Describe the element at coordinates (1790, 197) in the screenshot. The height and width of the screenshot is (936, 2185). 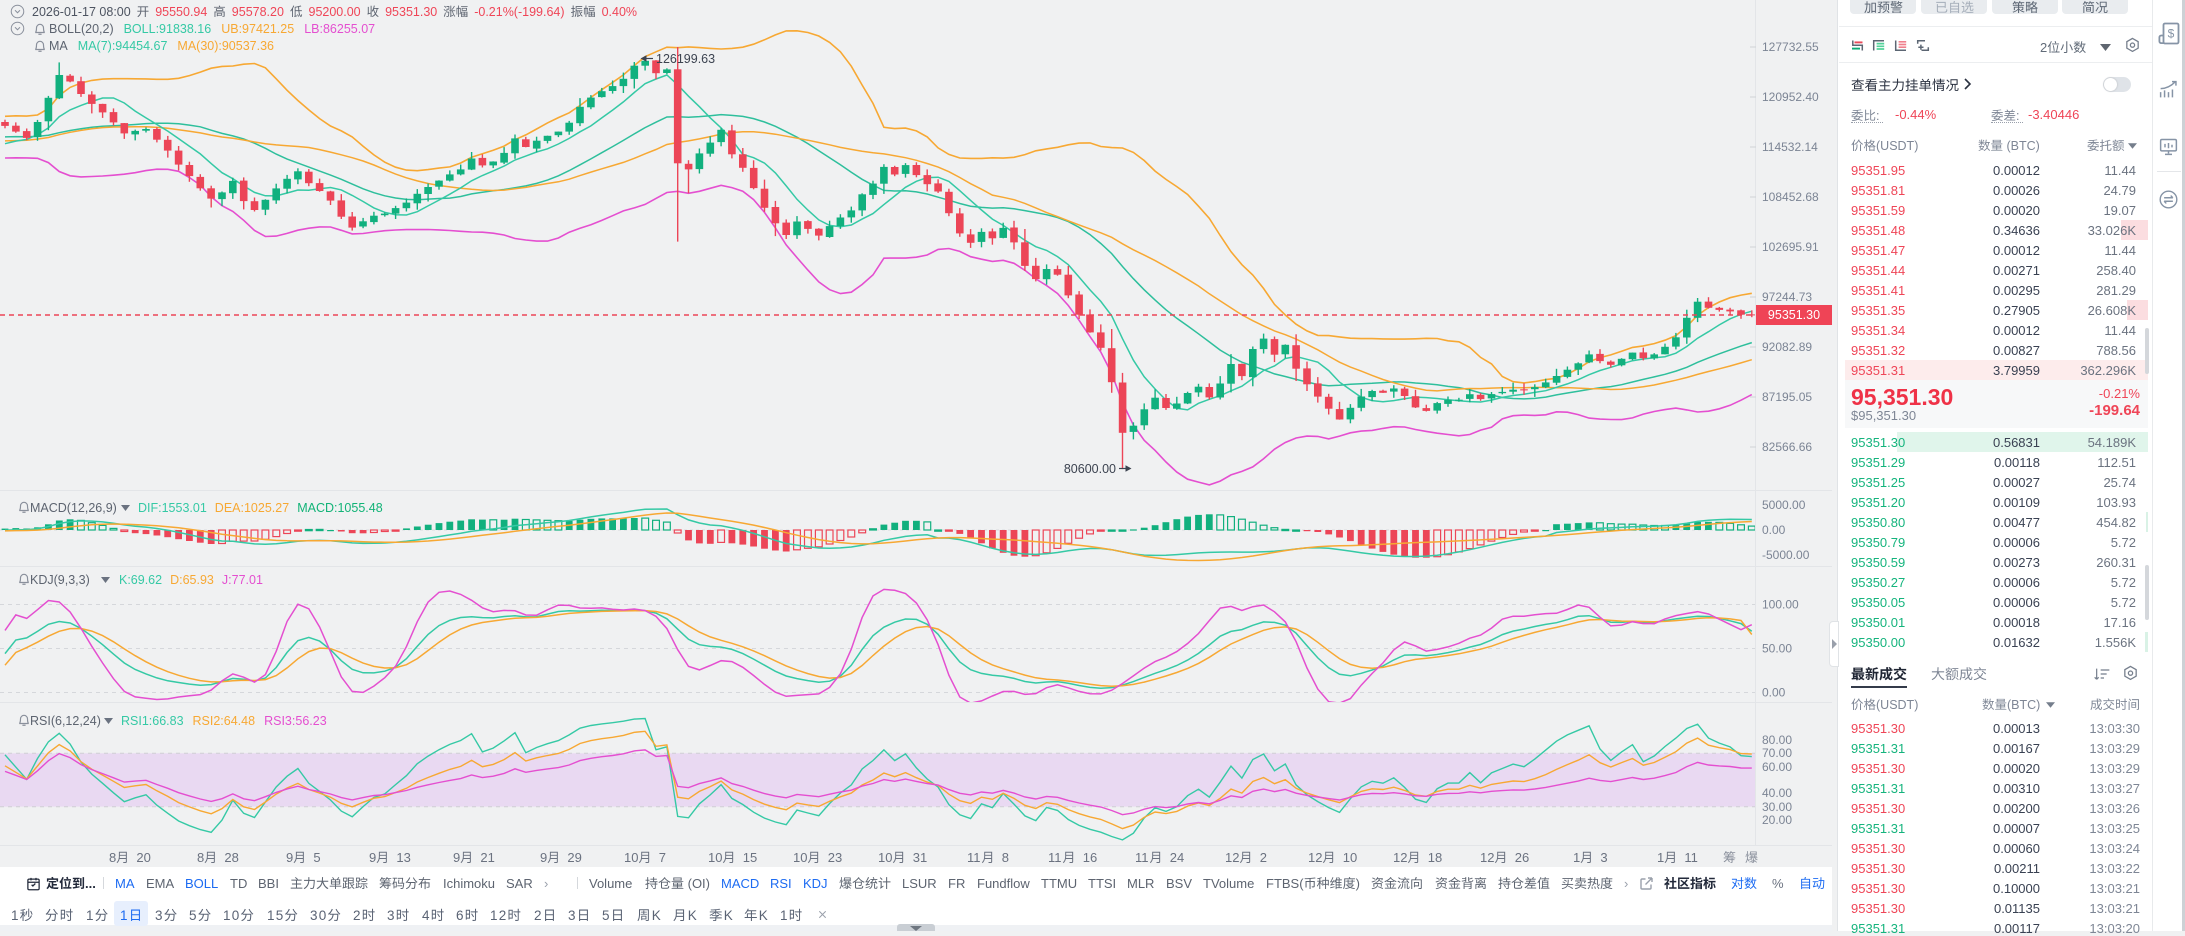
I see `svg-text: 108452.68` at that location.